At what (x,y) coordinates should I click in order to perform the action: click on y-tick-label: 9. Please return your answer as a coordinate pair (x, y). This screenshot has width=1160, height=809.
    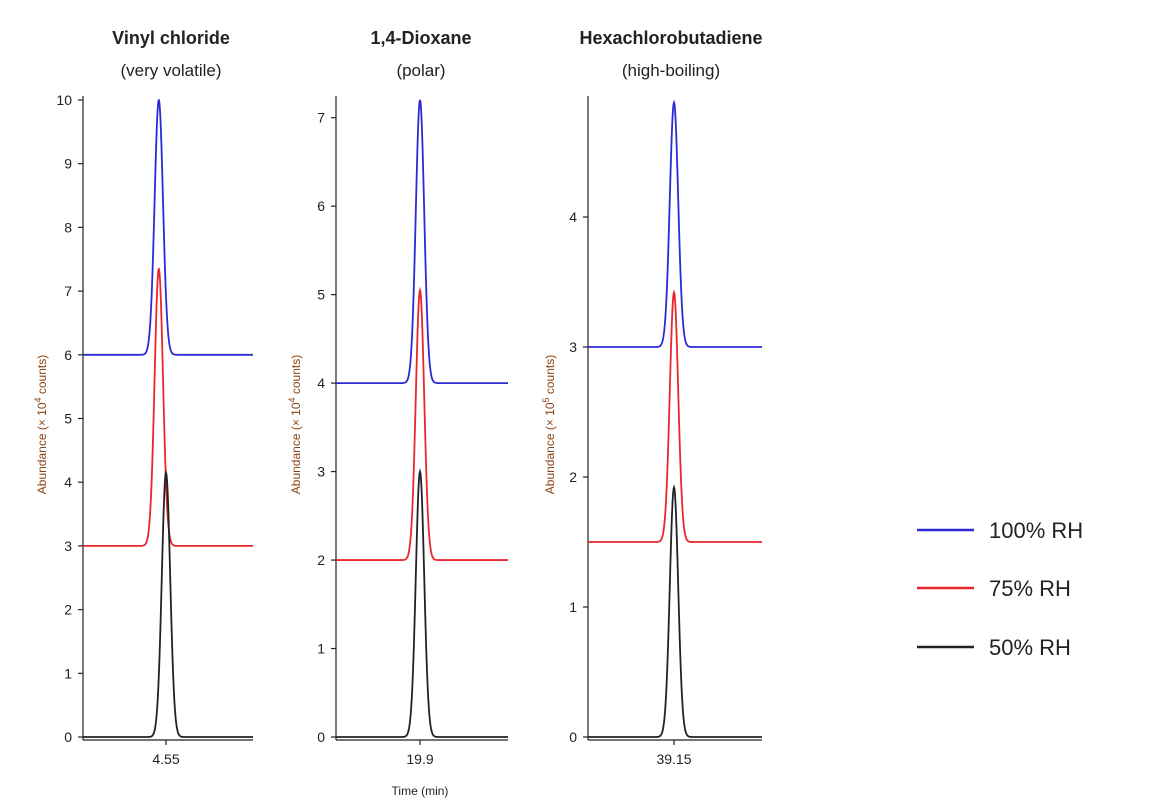
    Looking at the image, I should click on (68, 164).